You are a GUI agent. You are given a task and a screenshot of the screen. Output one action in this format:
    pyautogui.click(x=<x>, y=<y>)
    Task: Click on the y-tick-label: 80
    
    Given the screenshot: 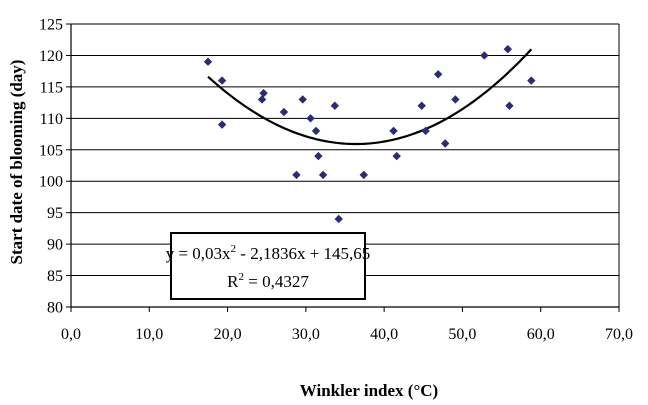 What is the action you would take?
    pyautogui.click(x=55, y=308)
    